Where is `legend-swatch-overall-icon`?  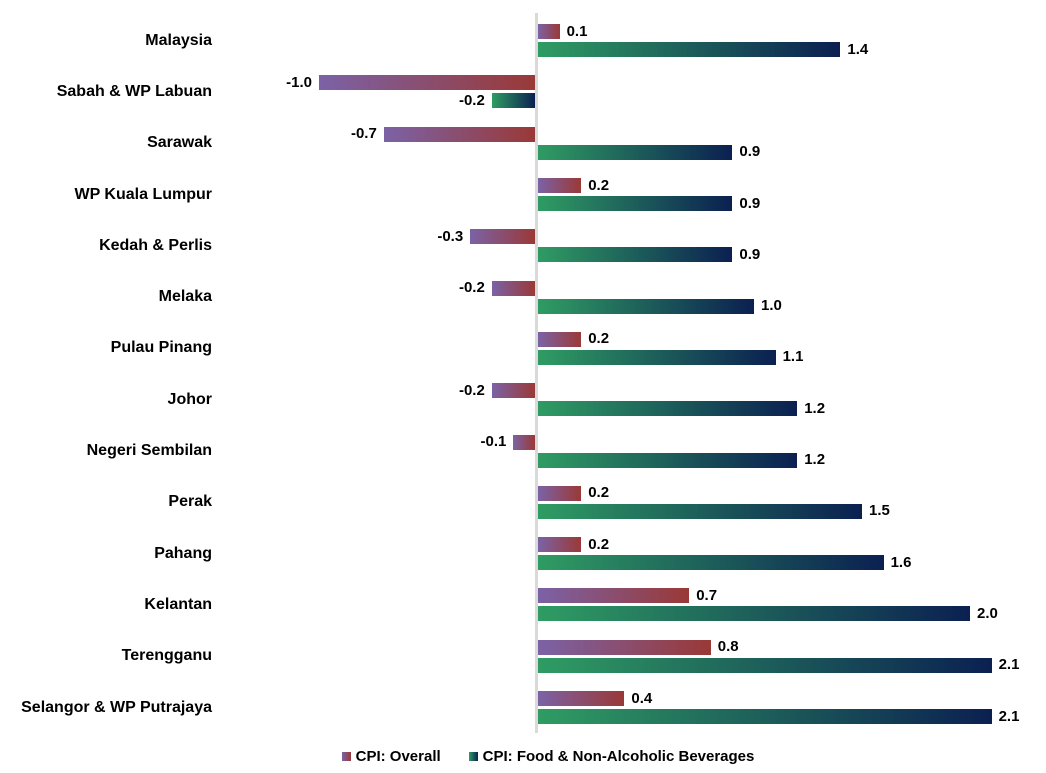
legend-swatch-overall-icon is located at coordinates (346, 756).